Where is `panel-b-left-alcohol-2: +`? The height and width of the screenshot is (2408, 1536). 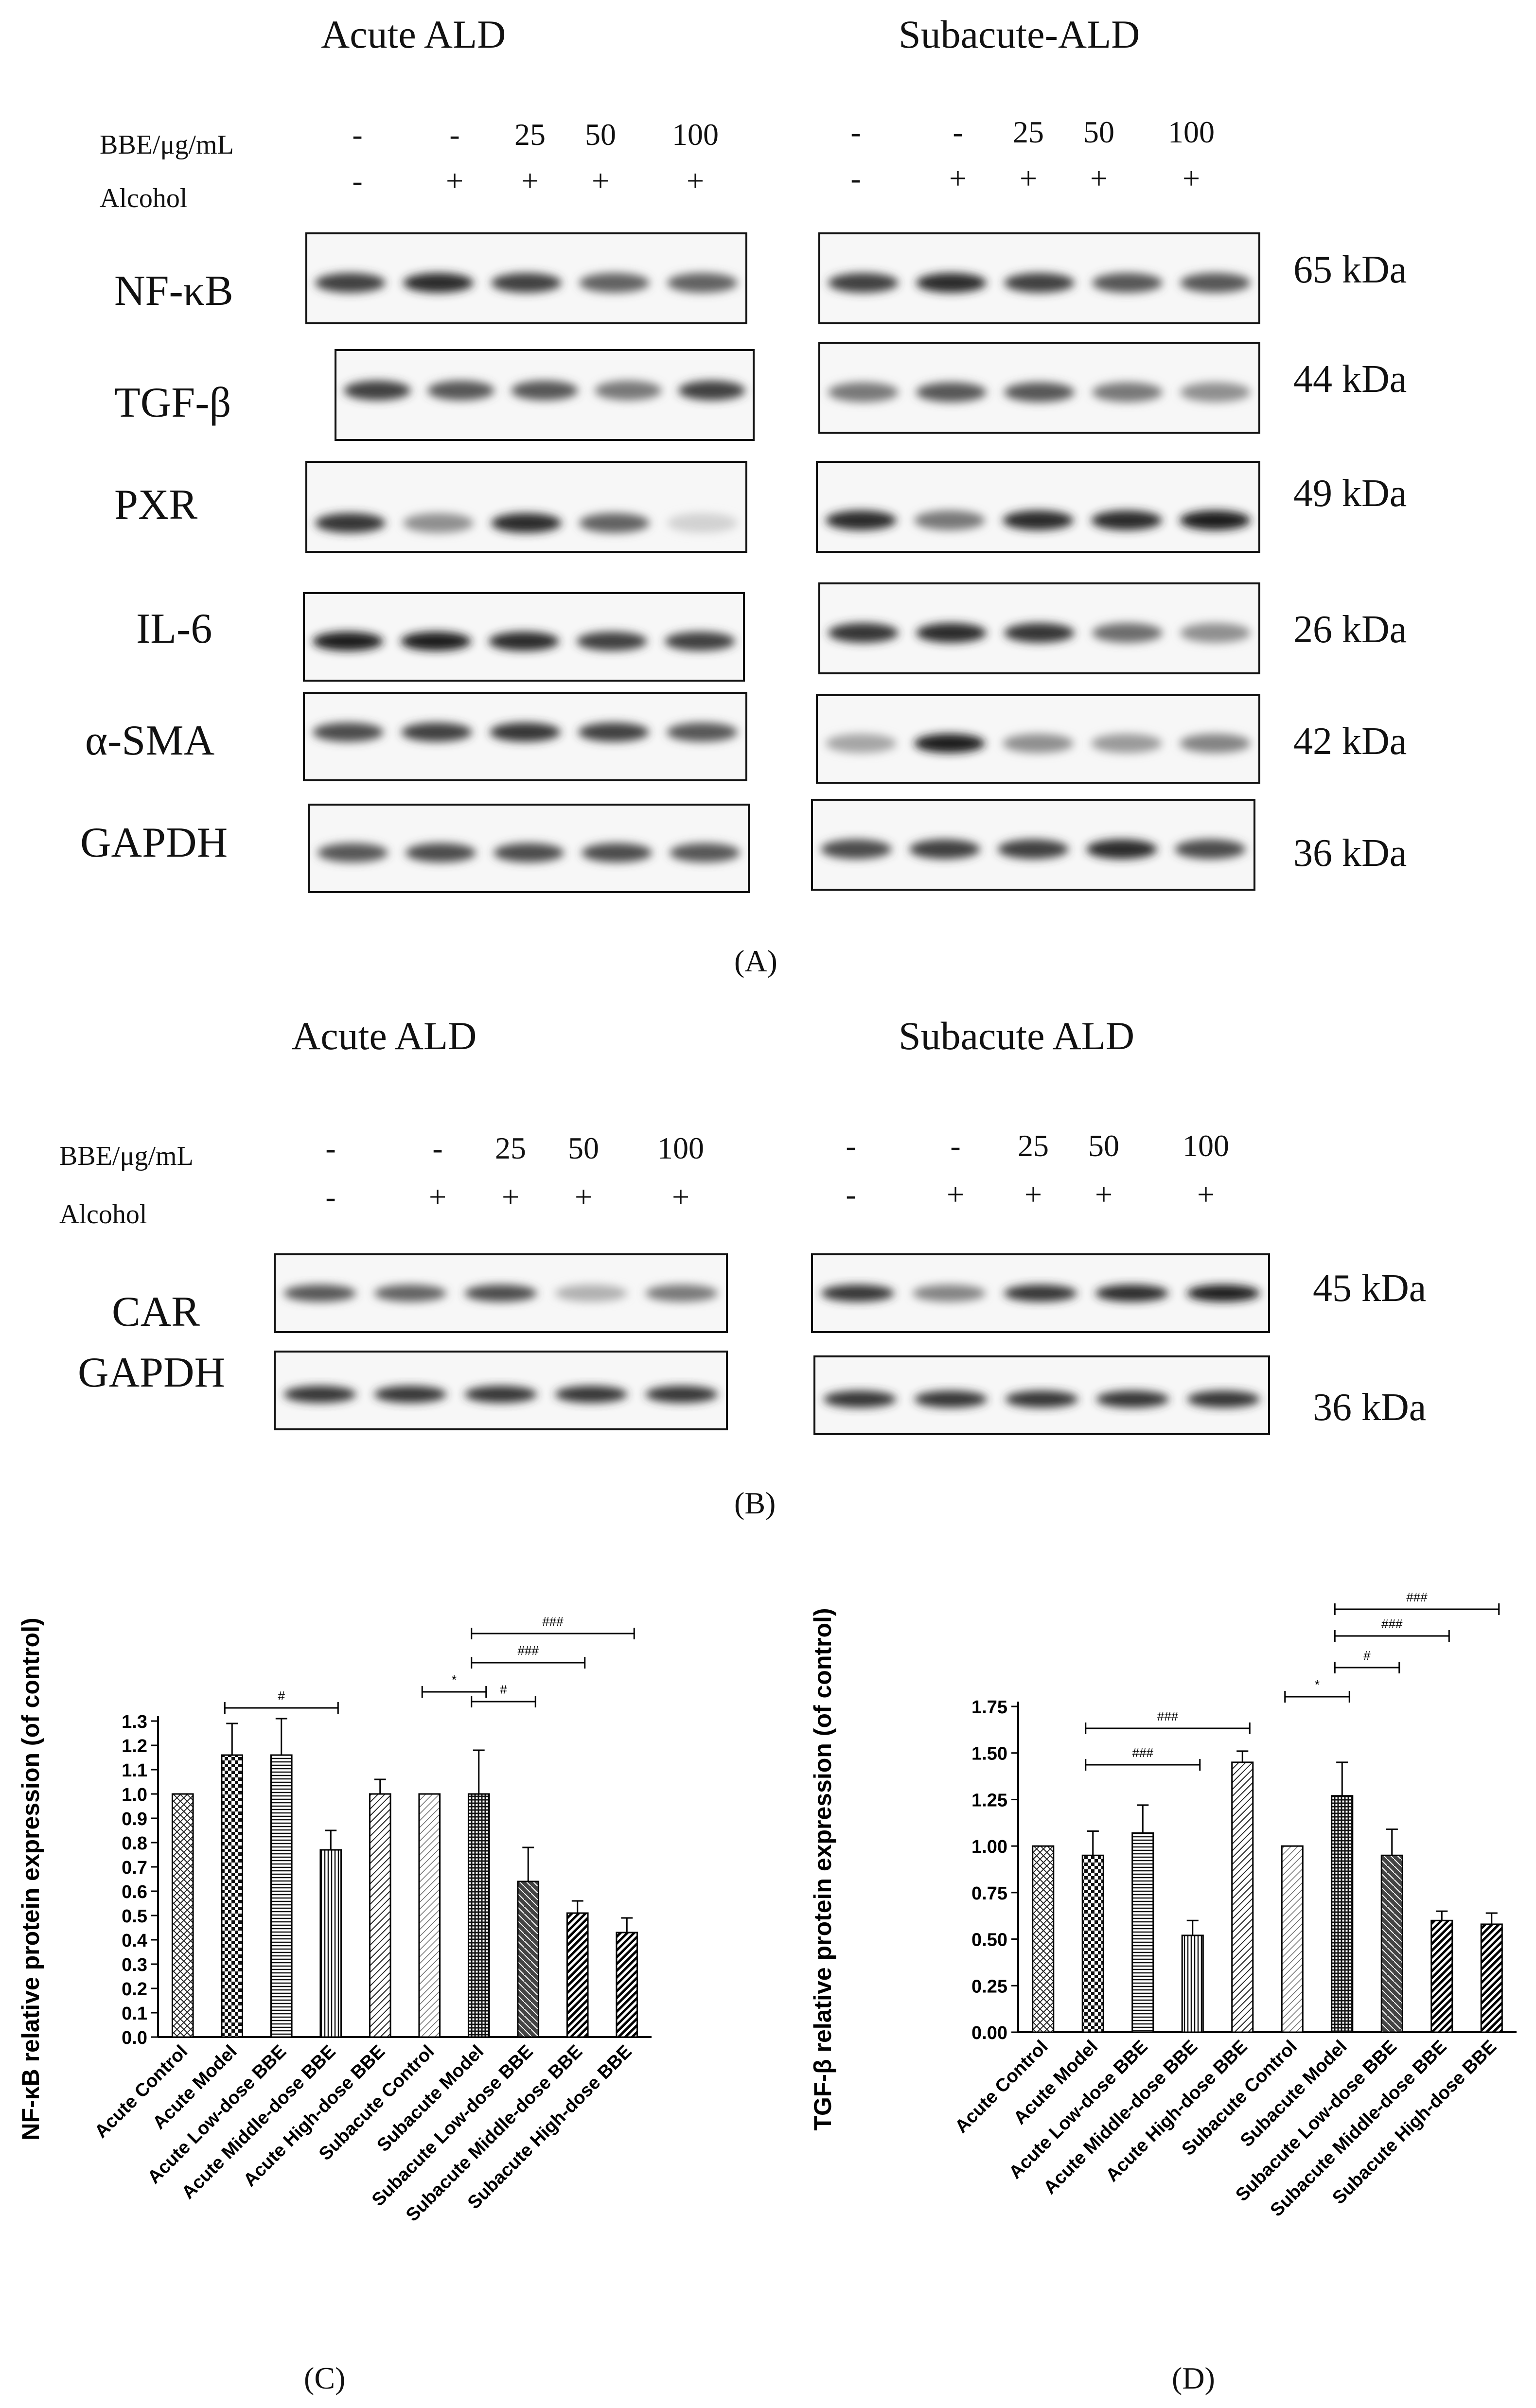 panel-b-left-alcohol-2: + is located at coordinates (510, 1196).